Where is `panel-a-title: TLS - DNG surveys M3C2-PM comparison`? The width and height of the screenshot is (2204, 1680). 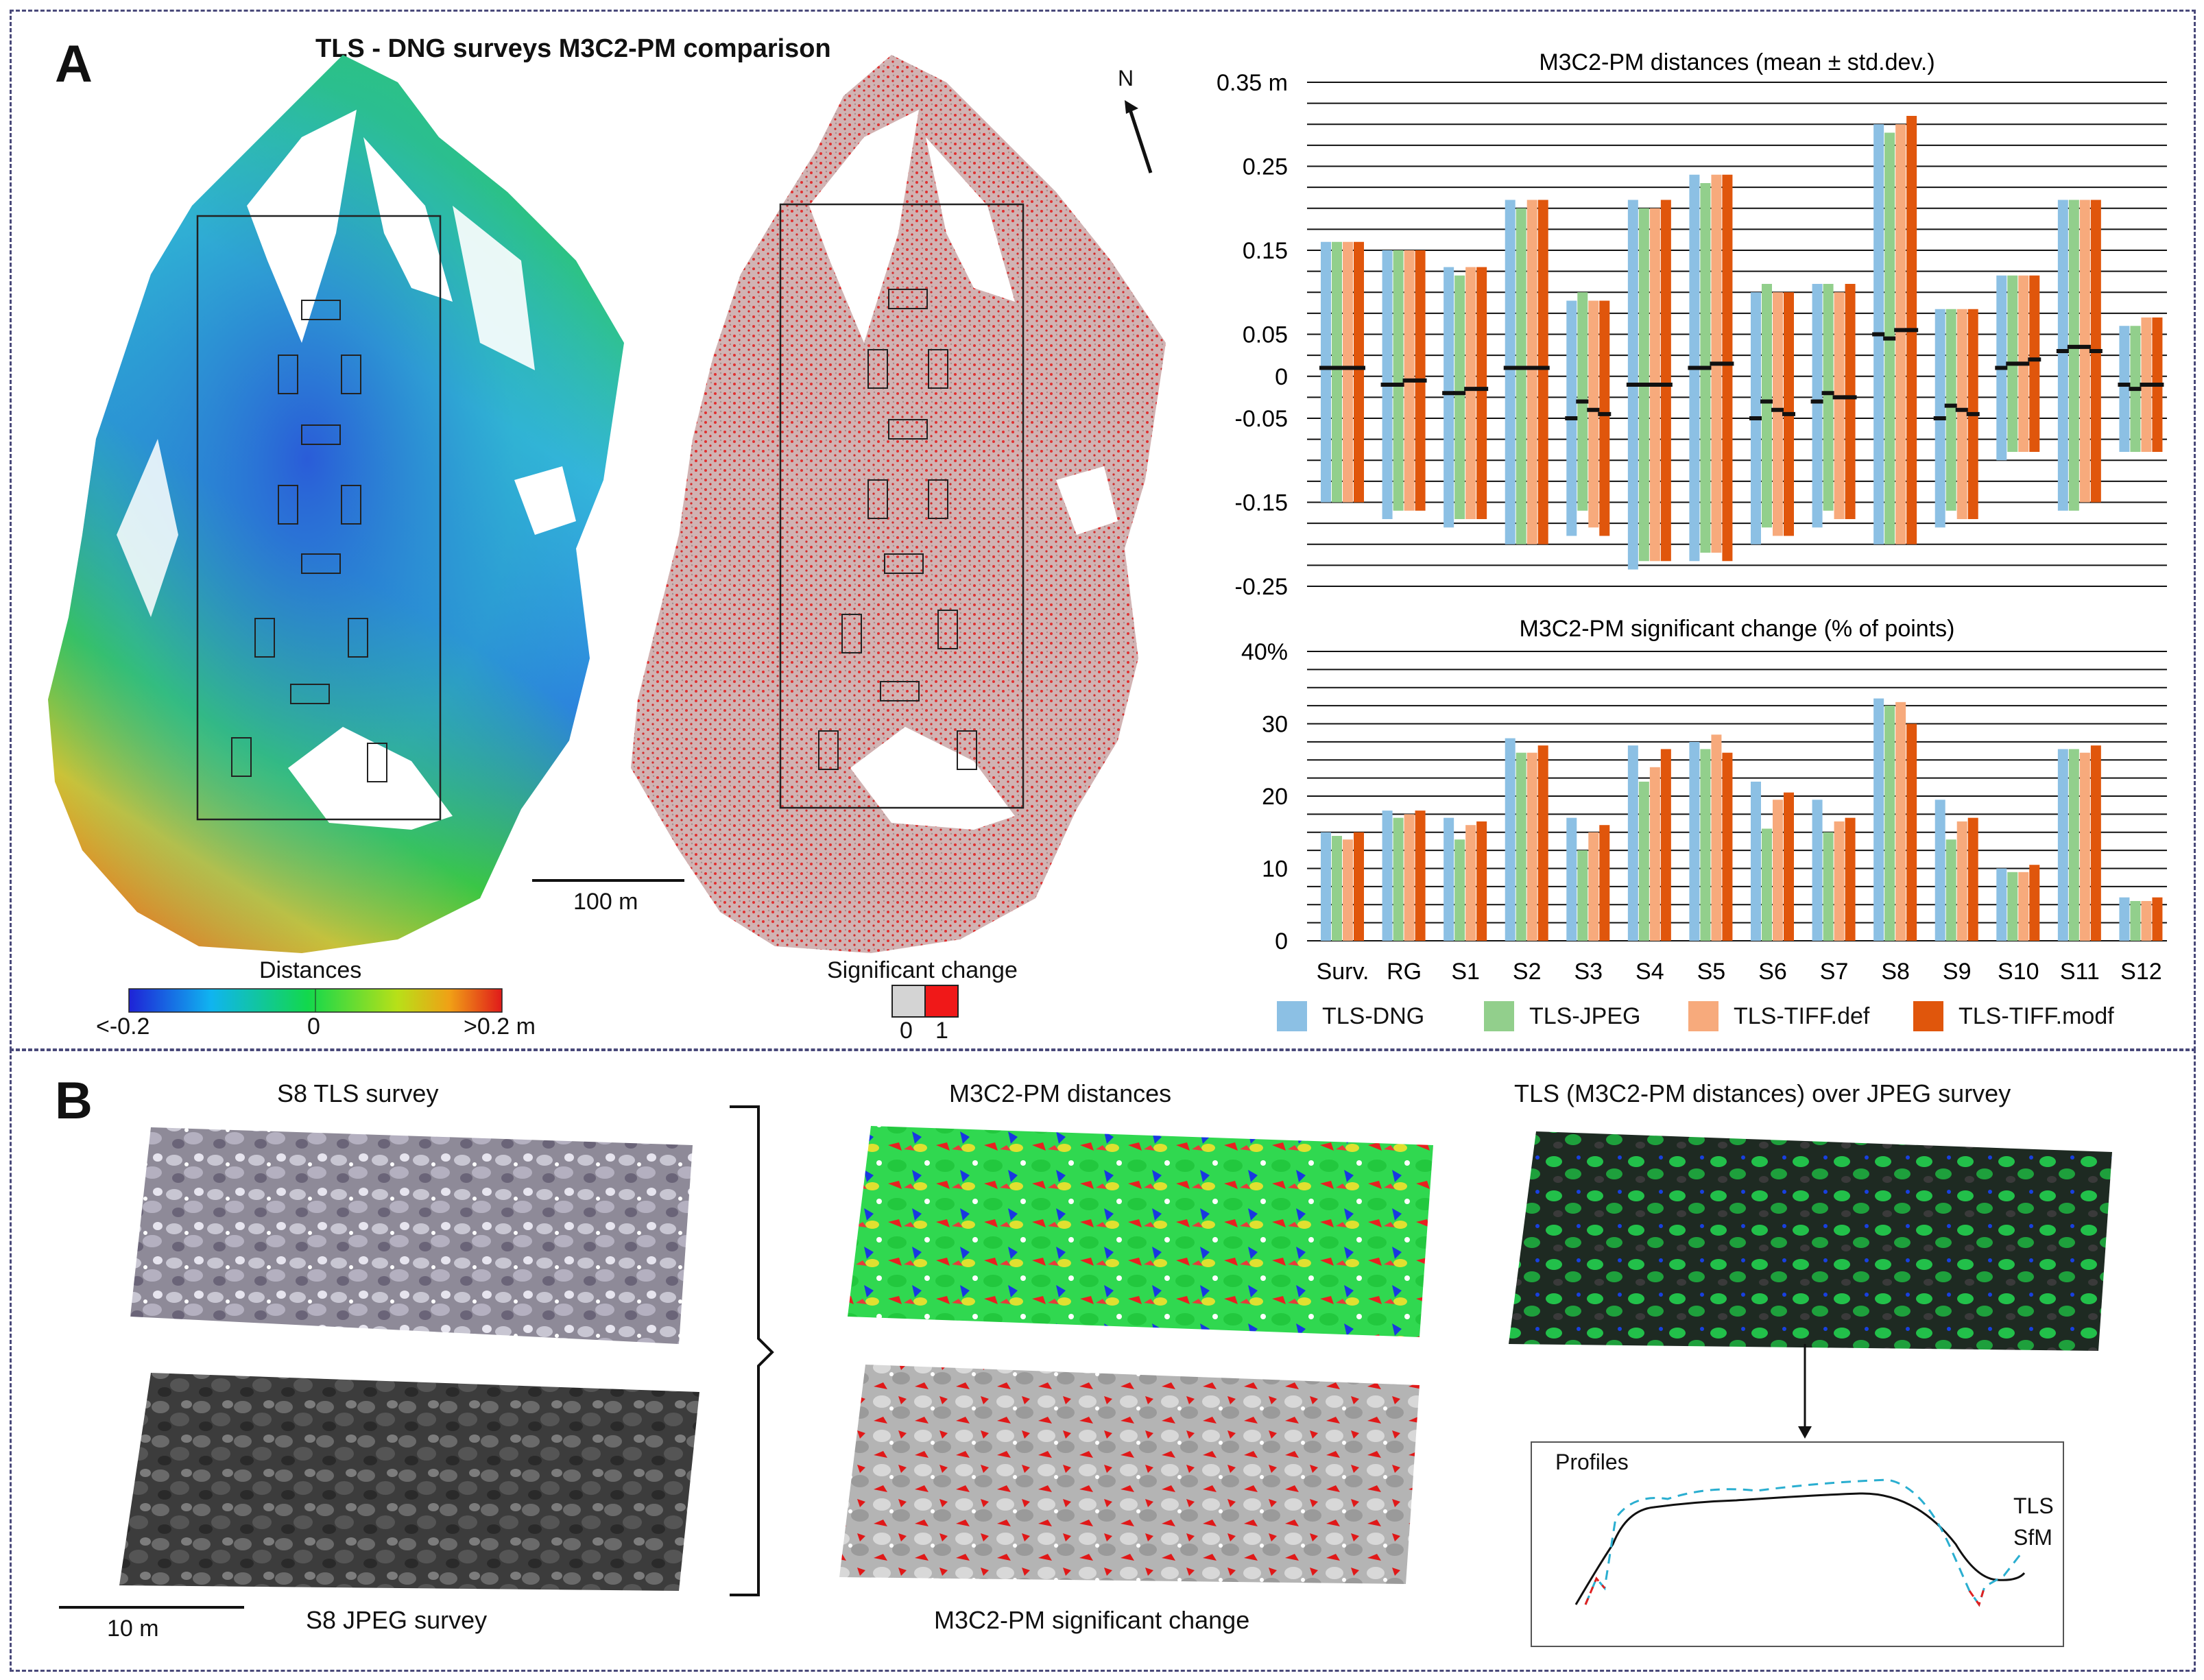 panel-a-title: TLS - DNG surveys M3C2-PM comparison is located at coordinates (573, 48).